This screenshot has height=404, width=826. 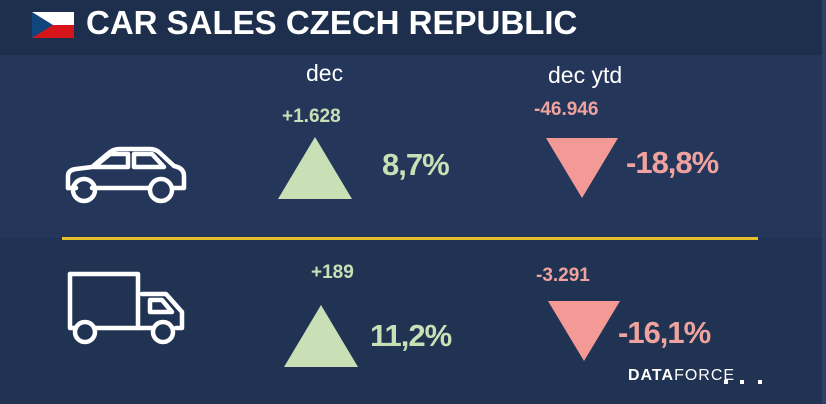 I want to click on truck-icon, so click(x=125, y=311).